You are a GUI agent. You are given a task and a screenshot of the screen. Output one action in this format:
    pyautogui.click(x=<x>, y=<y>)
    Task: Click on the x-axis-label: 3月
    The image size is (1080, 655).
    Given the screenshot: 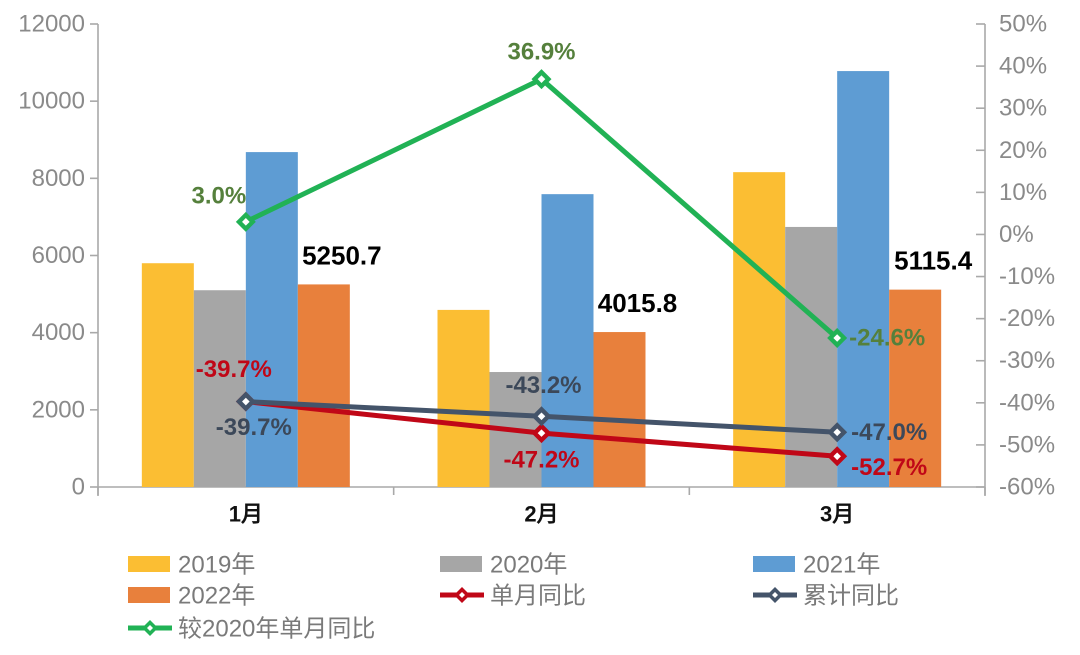 What is the action you would take?
    pyautogui.click(x=837, y=514)
    